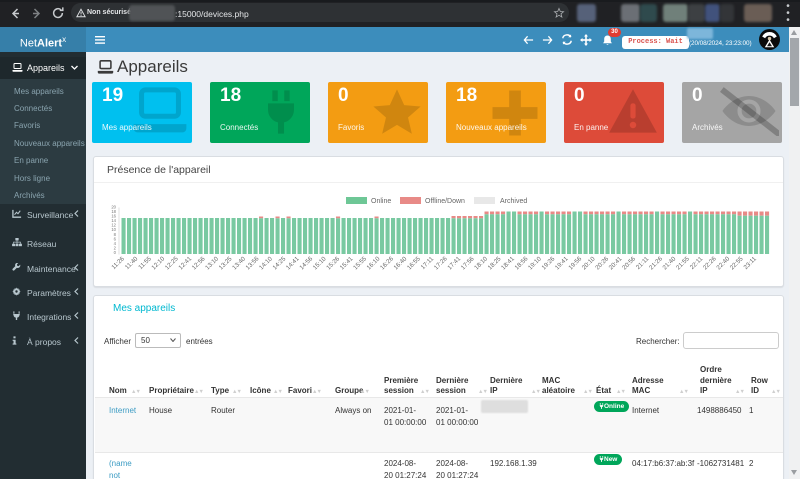 Image resolution: width=800 pixels, height=479 pixels. I want to click on svg-text: 19:41, so click(562, 263).